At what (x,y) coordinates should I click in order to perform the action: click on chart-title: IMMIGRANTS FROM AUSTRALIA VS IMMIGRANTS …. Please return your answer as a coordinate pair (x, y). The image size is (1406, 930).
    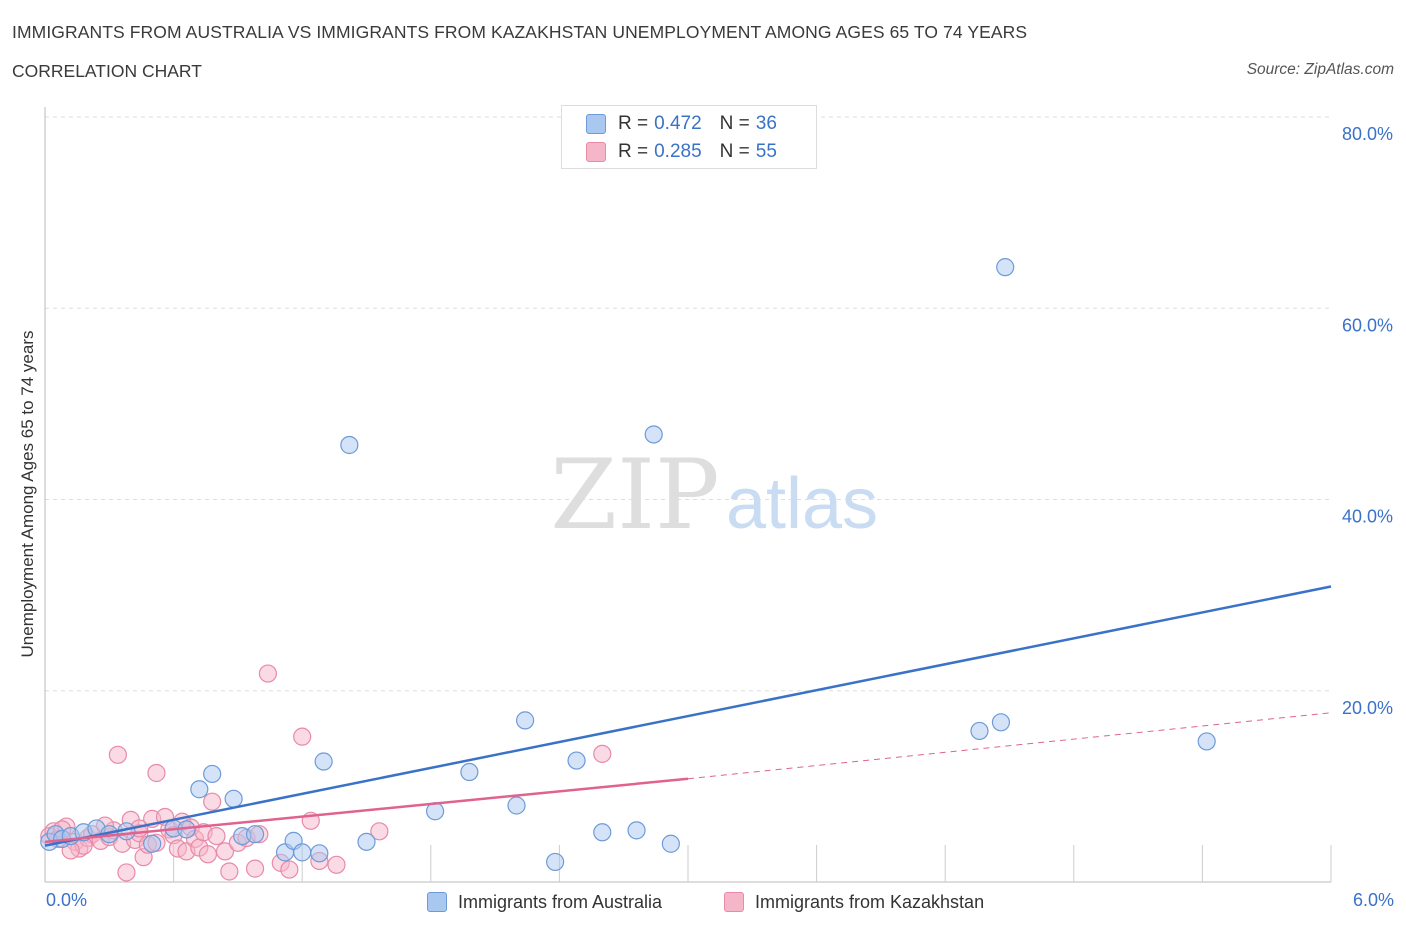
    Looking at the image, I should click on (520, 32).